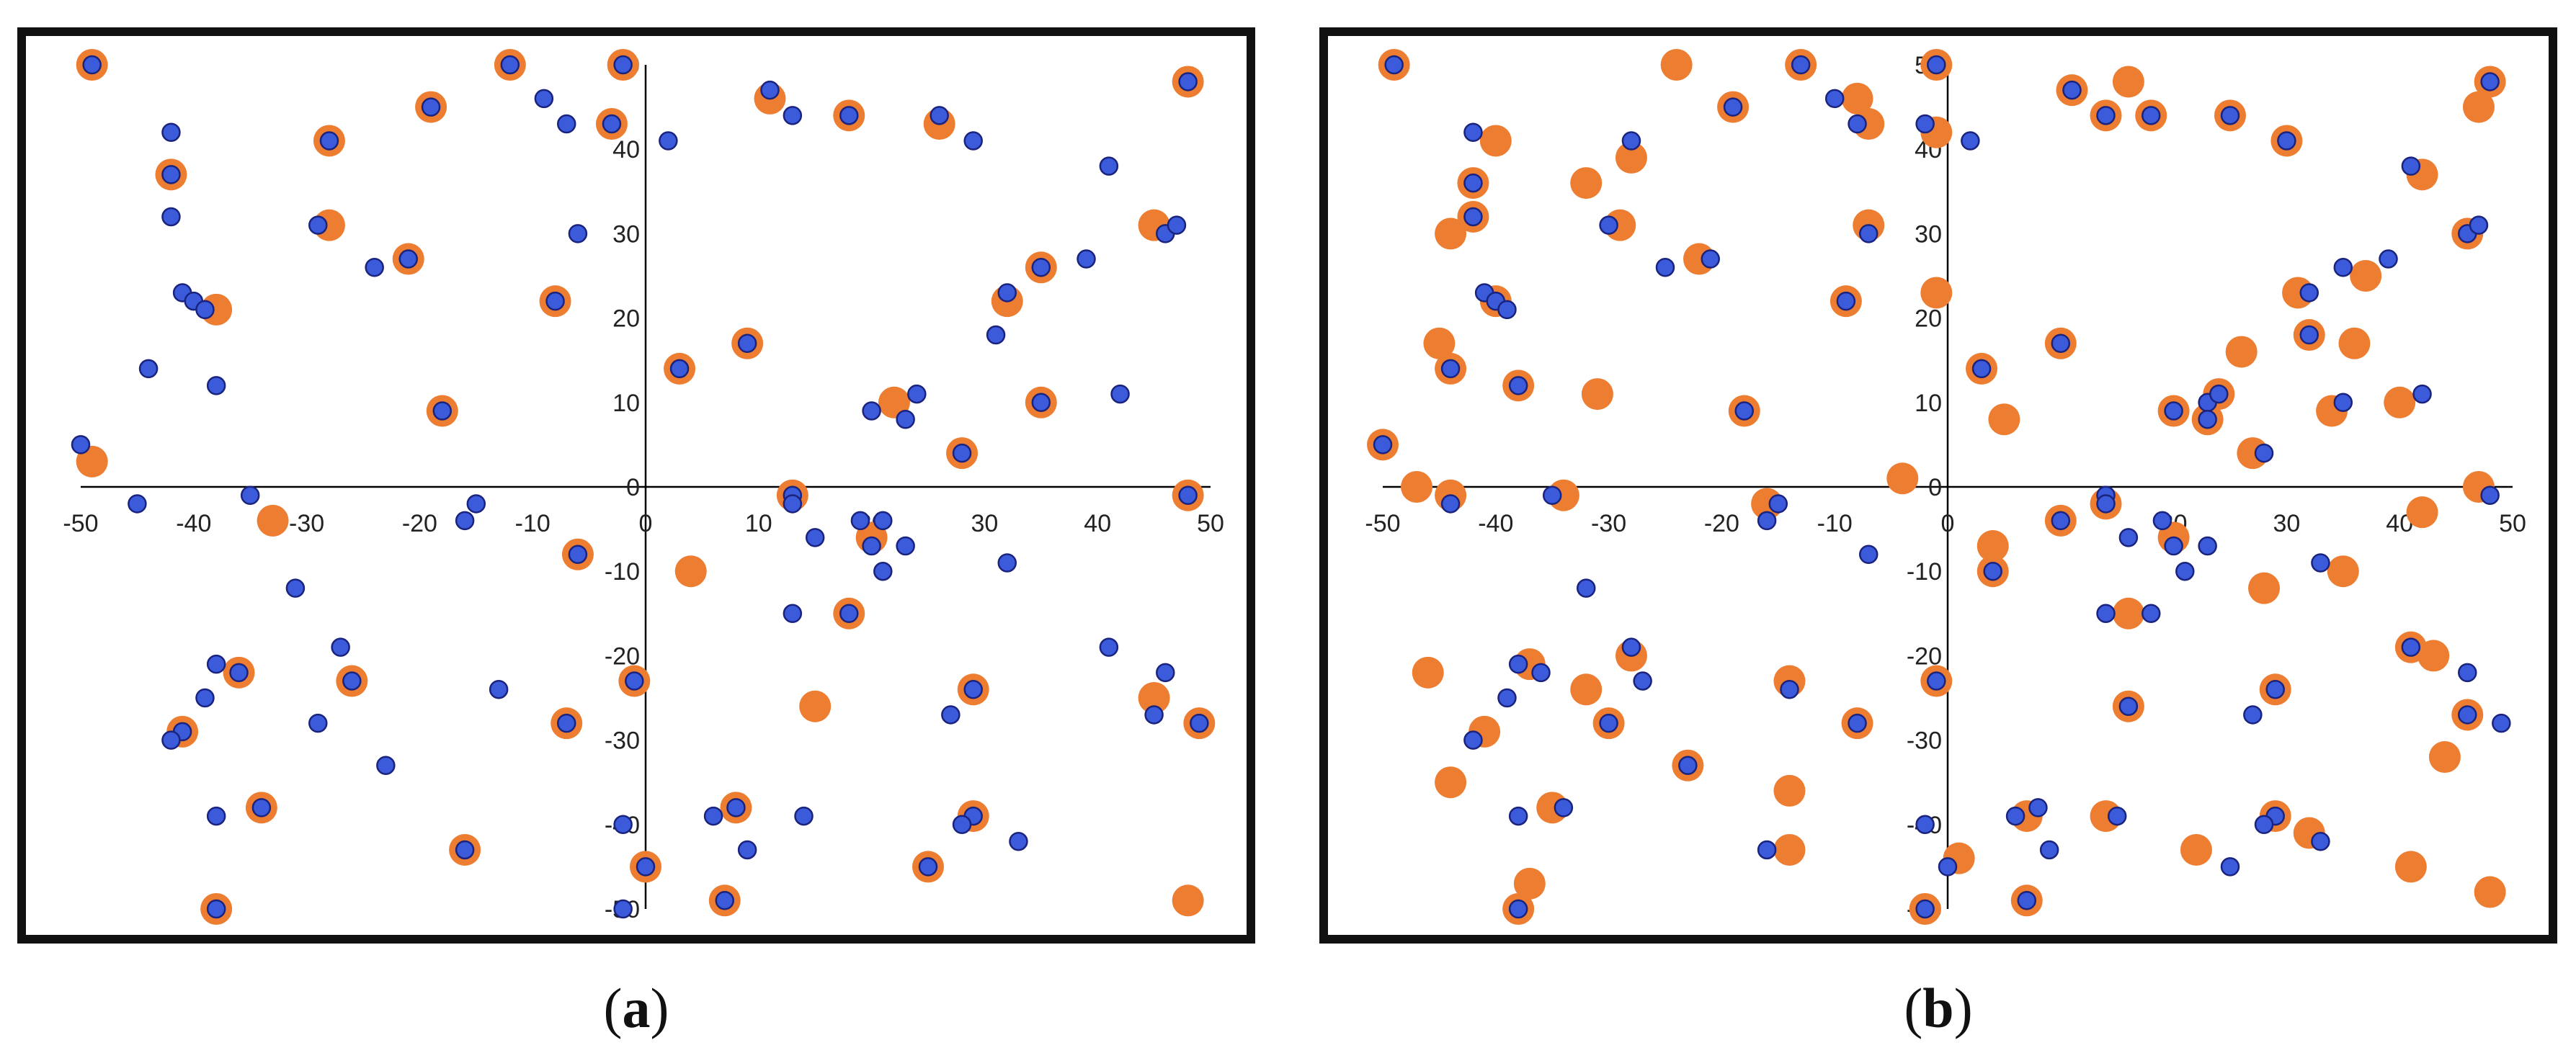 This screenshot has height=1053, width=2576. What do you see at coordinates (1928, 319) in the screenshot?
I see `y-tick-label: 20` at bounding box center [1928, 319].